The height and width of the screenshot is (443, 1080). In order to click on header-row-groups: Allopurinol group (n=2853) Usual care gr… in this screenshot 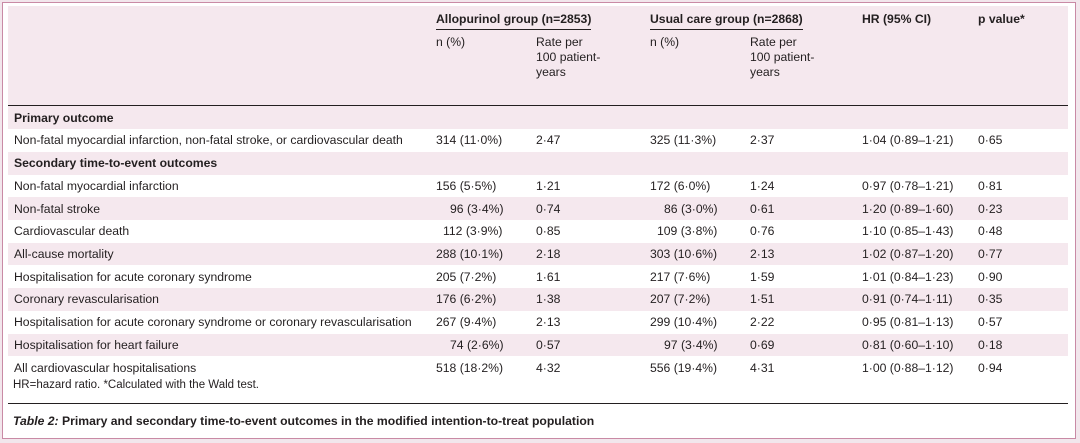, I will do `click(538, 19)`.